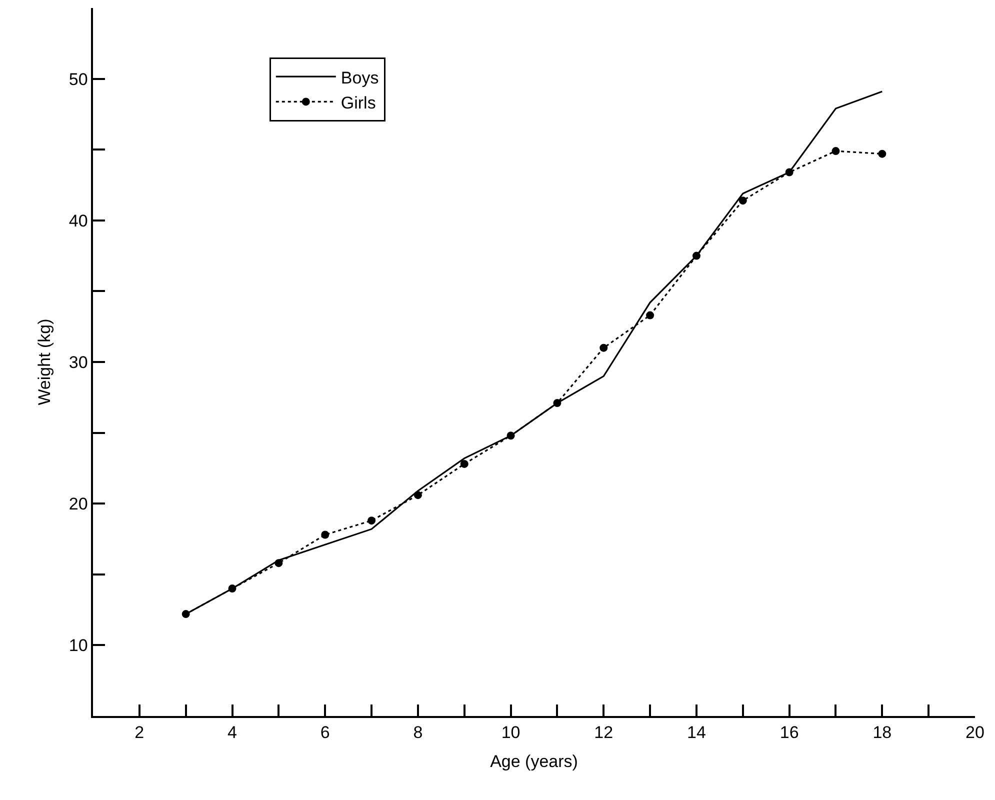 Image resolution: width=995 pixels, height=800 pixels. I want to click on y-axis-title: Weight (kg), so click(44, 362).